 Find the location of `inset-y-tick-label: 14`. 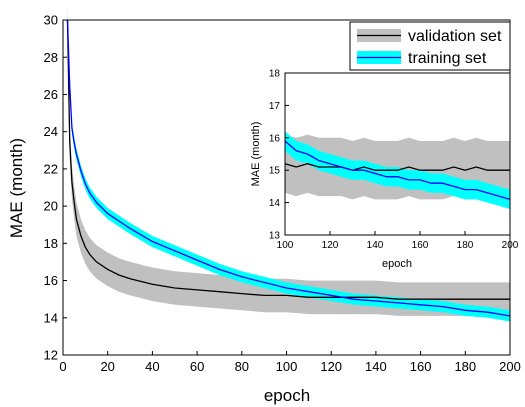

inset-y-tick-label: 14 is located at coordinates (275, 203).